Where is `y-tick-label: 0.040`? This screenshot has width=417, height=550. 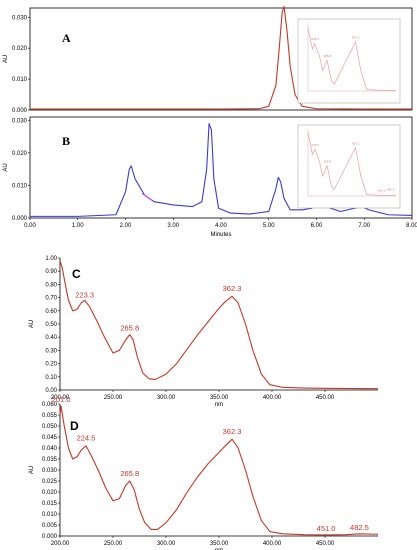
y-tick-label: 0.040 is located at coordinates (50, 449).